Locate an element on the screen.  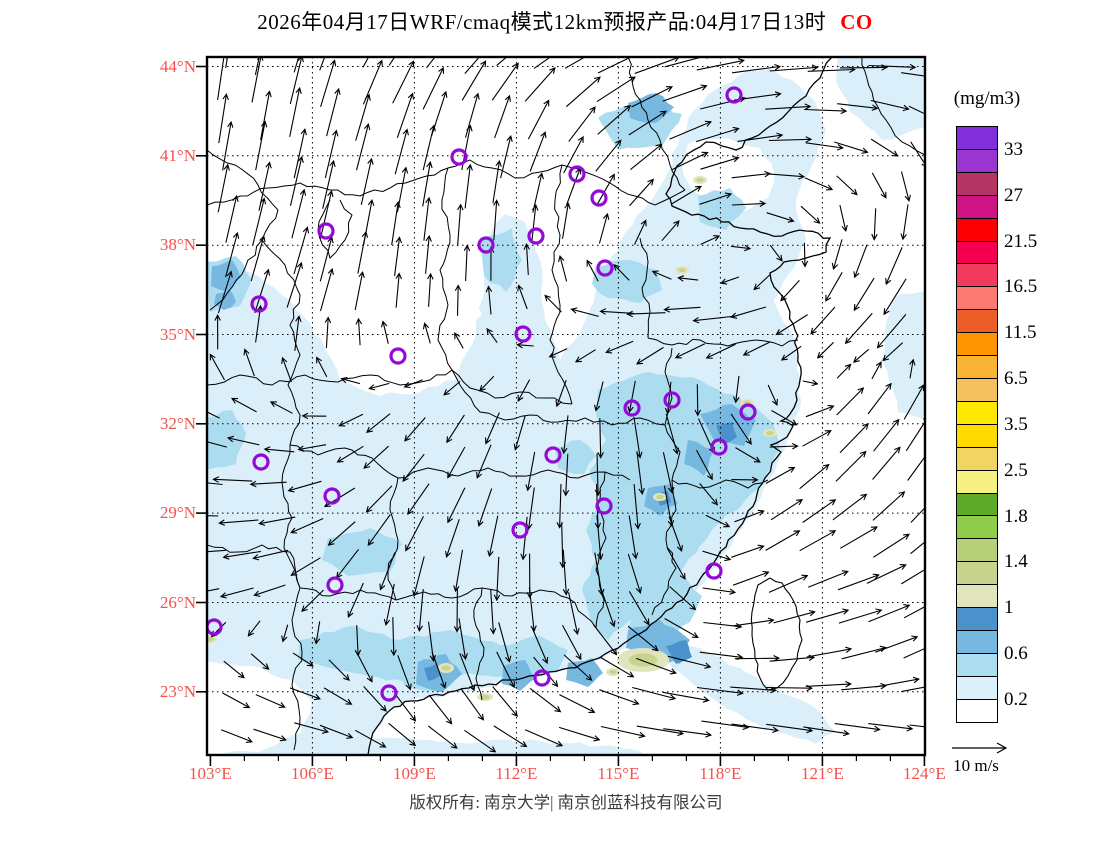
co-fill-steel is located at coordinates (432, 672).